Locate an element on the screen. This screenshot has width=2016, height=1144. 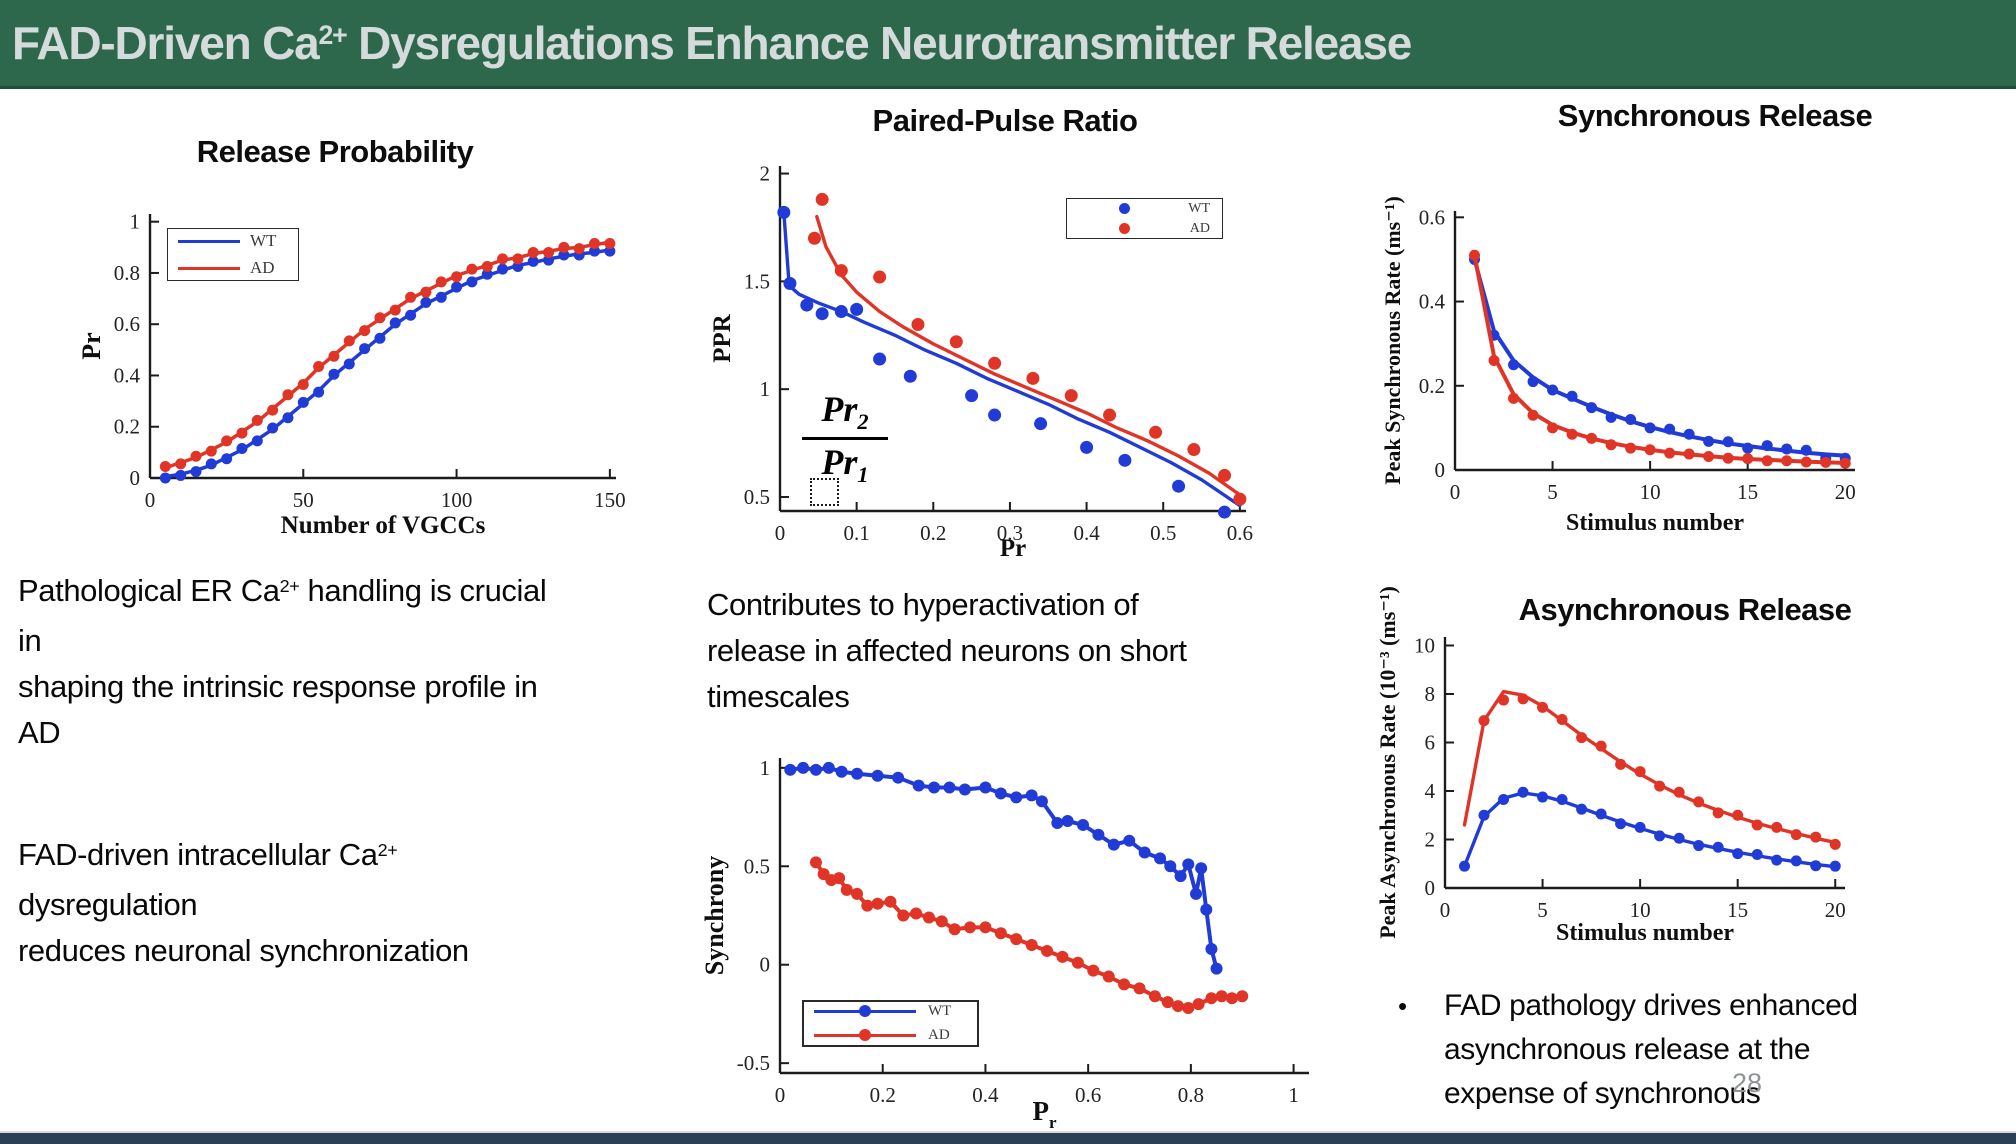
svg-text: Synchrony is located at coordinates (714, 915).